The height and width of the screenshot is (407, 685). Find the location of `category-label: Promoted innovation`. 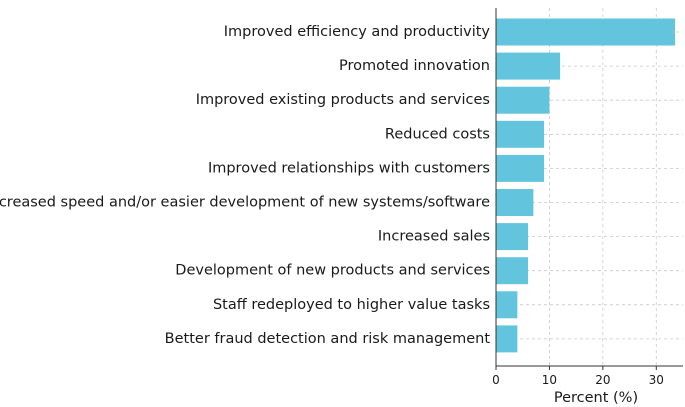

category-label: Promoted innovation is located at coordinates (414, 66).